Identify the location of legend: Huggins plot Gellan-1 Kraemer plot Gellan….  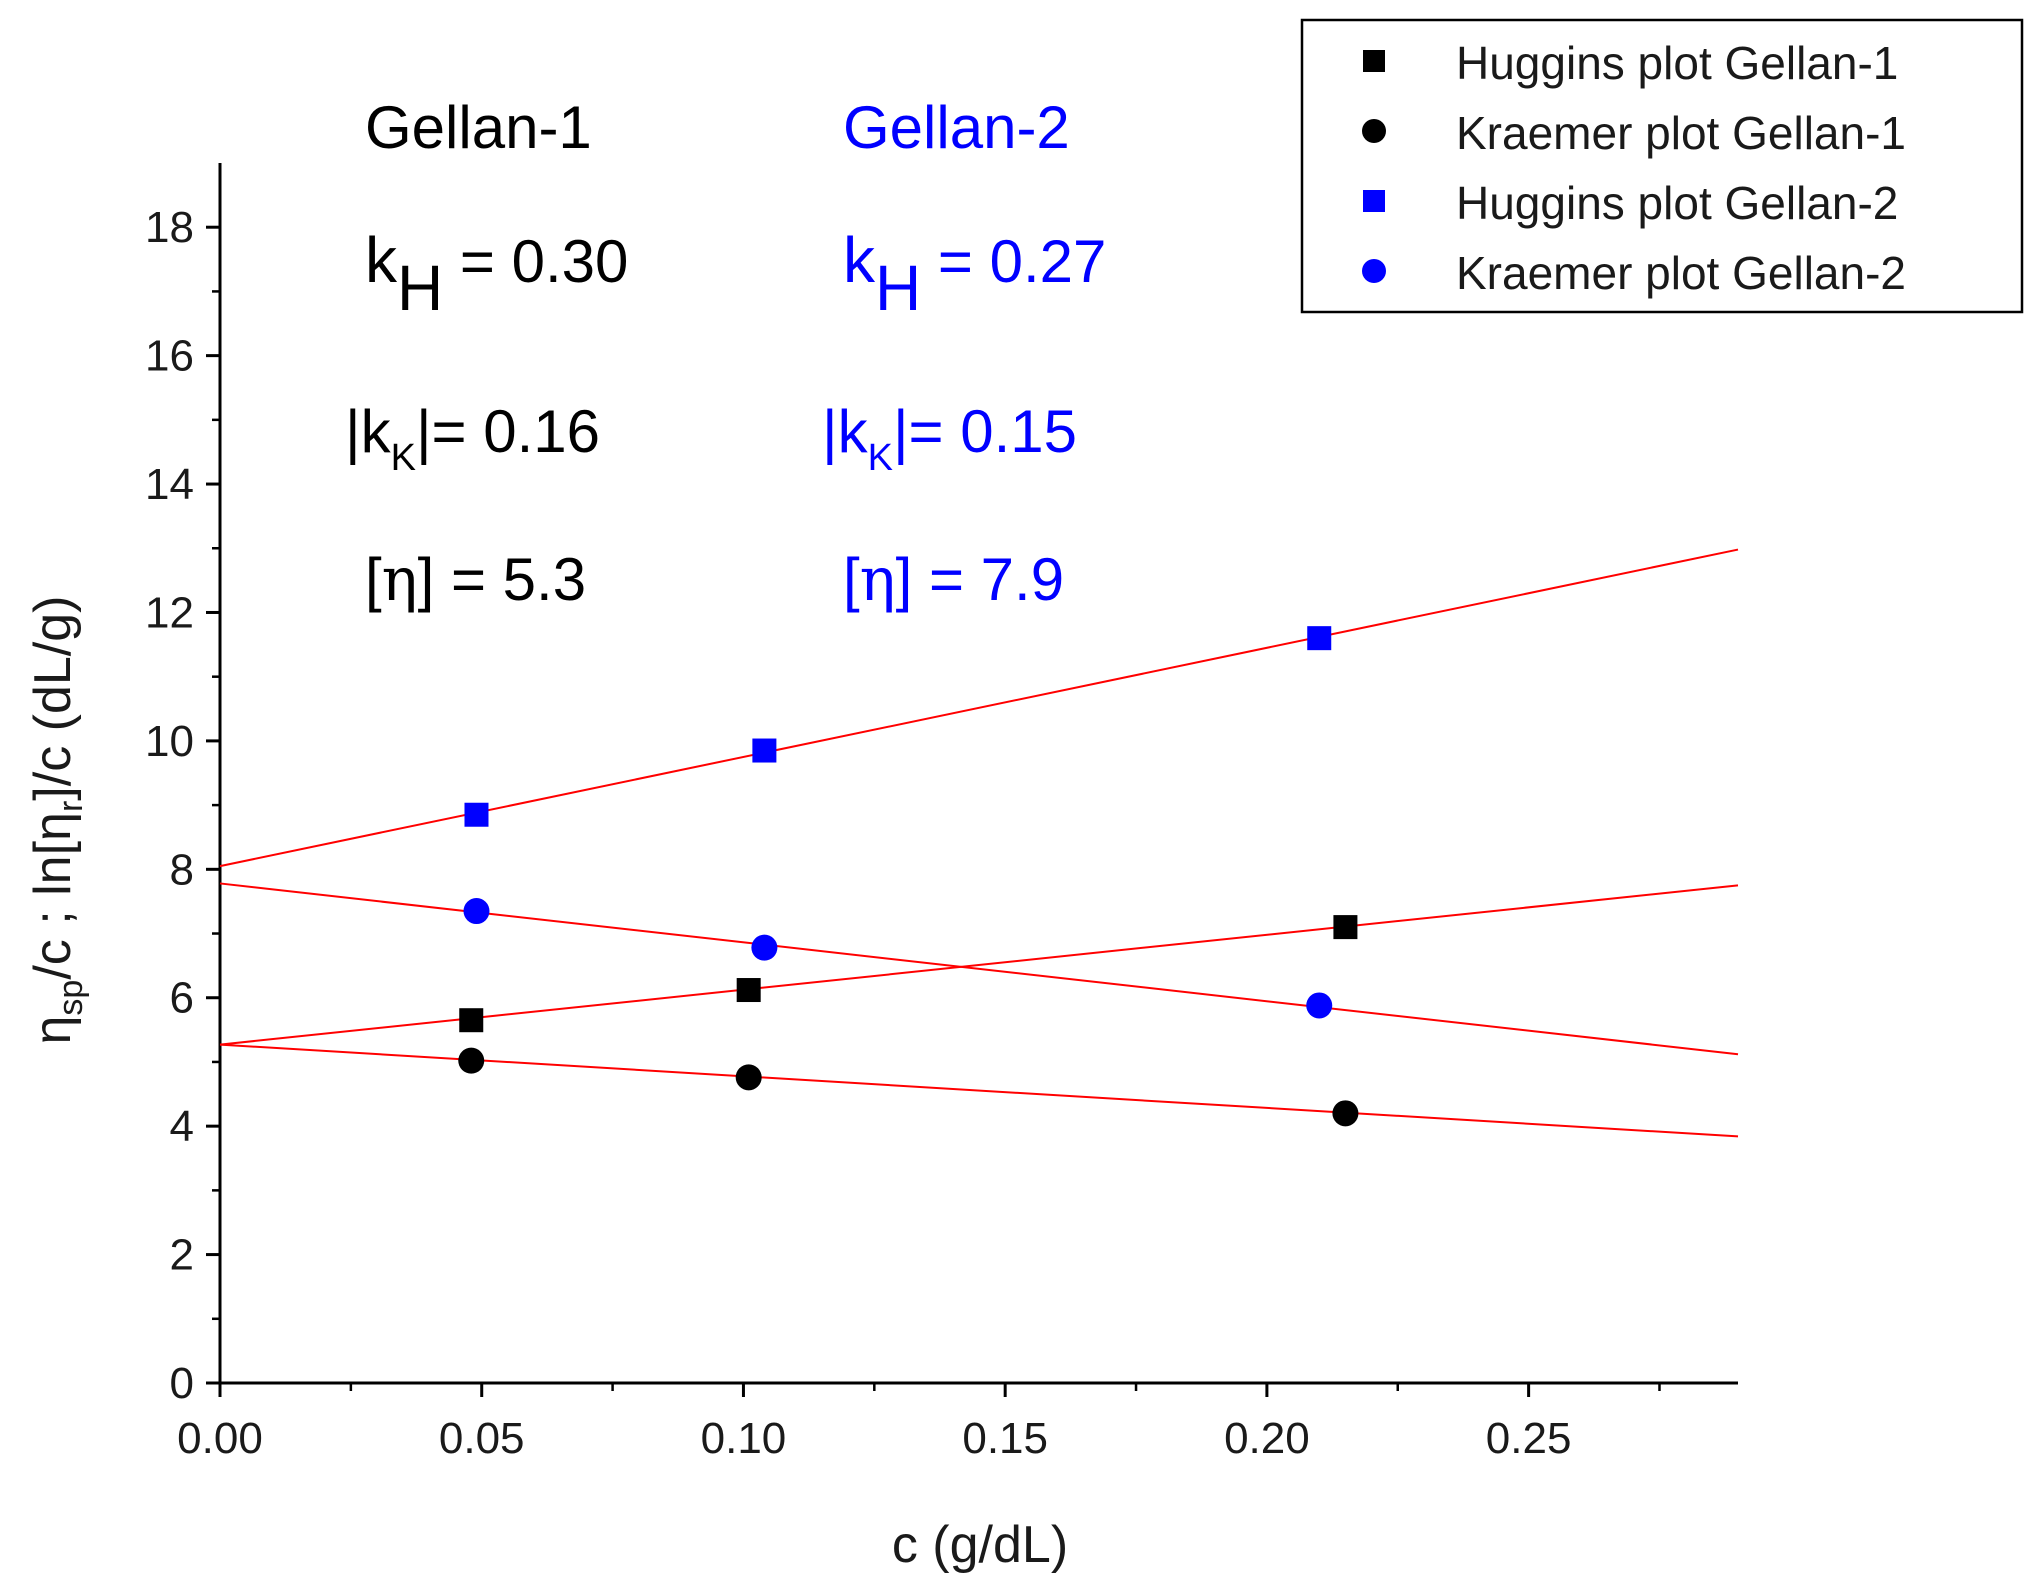
(1662, 166).